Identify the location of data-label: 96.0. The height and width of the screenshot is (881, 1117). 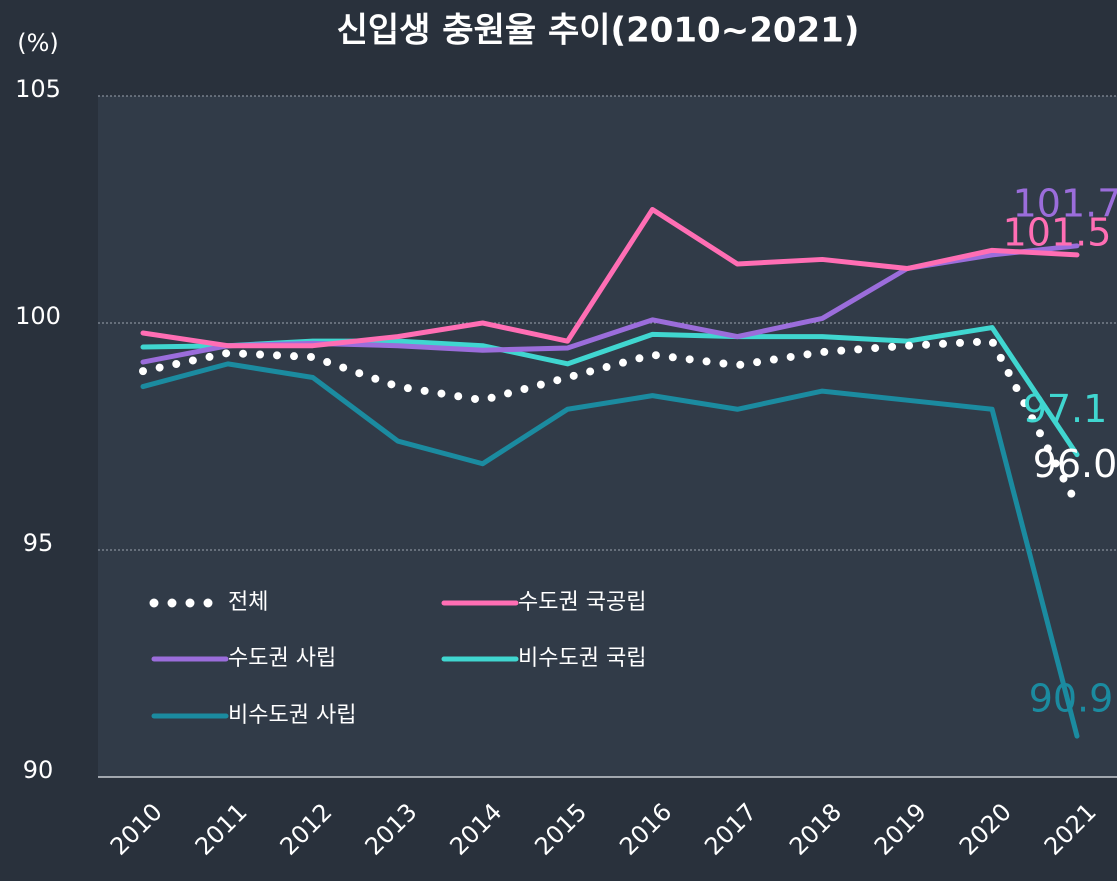
(1075, 464).